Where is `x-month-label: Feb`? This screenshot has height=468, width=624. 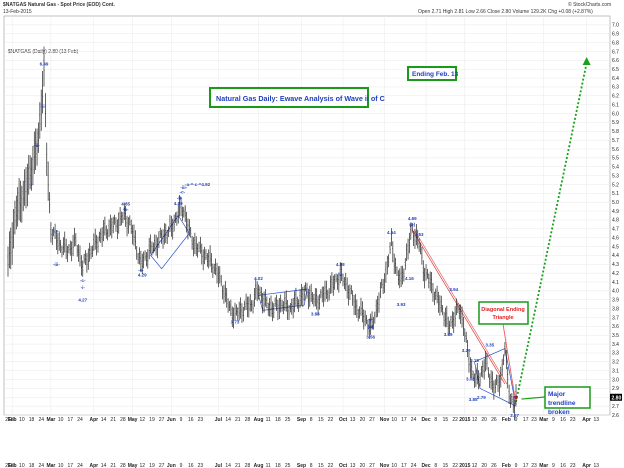 x-month-label: Feb is located at coordinates (506, 420).